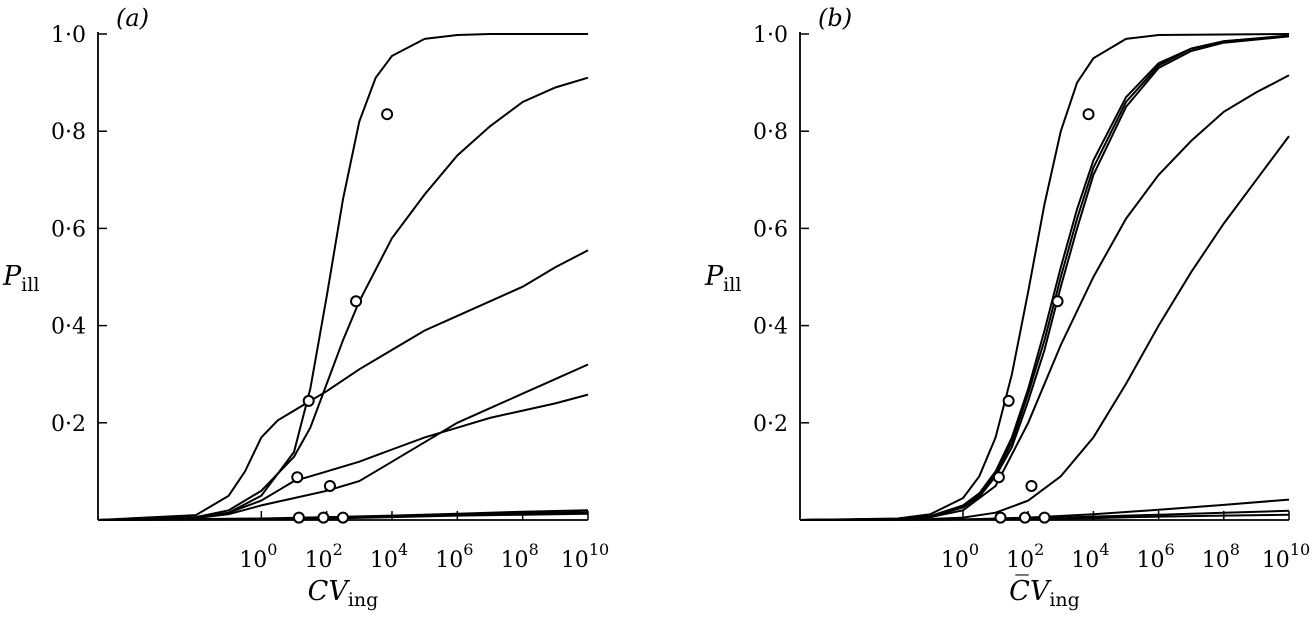 This screenshot has width=1314, height=619. Describe the element at coordinates (343, 593) in the screenshot. I see `x-axis-label: CVing` at that location.